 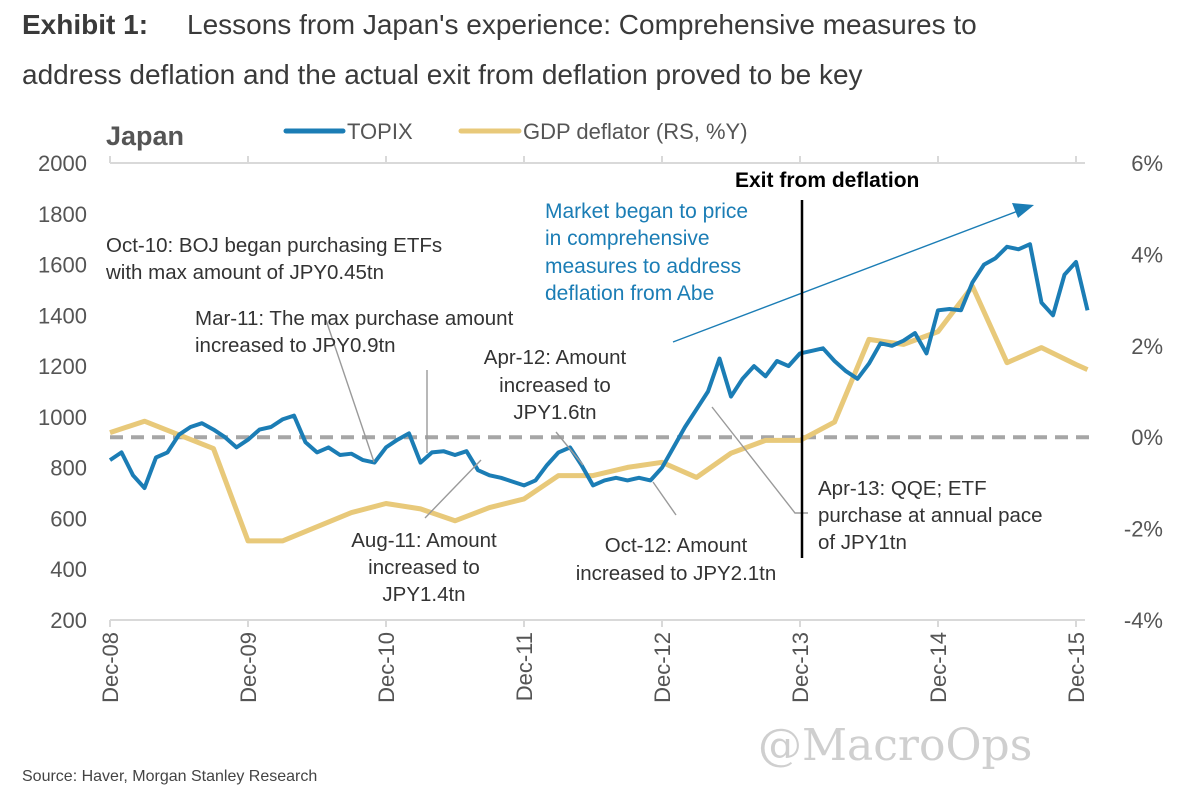 What do you see at coordinates (110, 667) in the screenshot?
I see `x-tick-label: Dec-08` at bounding box center [110, 667].